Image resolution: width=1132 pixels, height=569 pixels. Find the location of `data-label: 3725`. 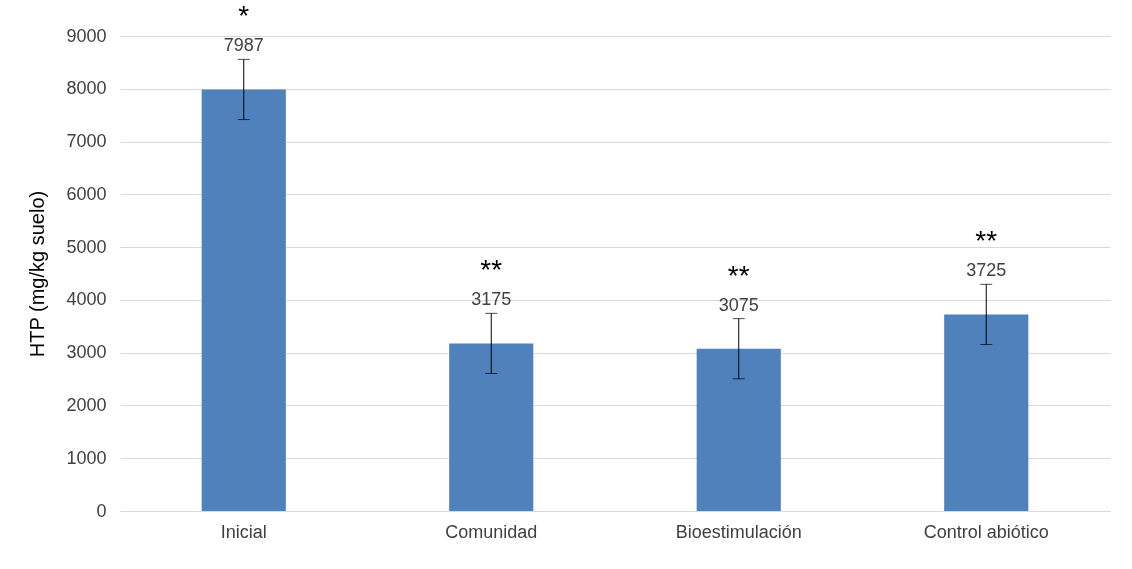

data-label: 3725 is located at coordinates (986, 270).